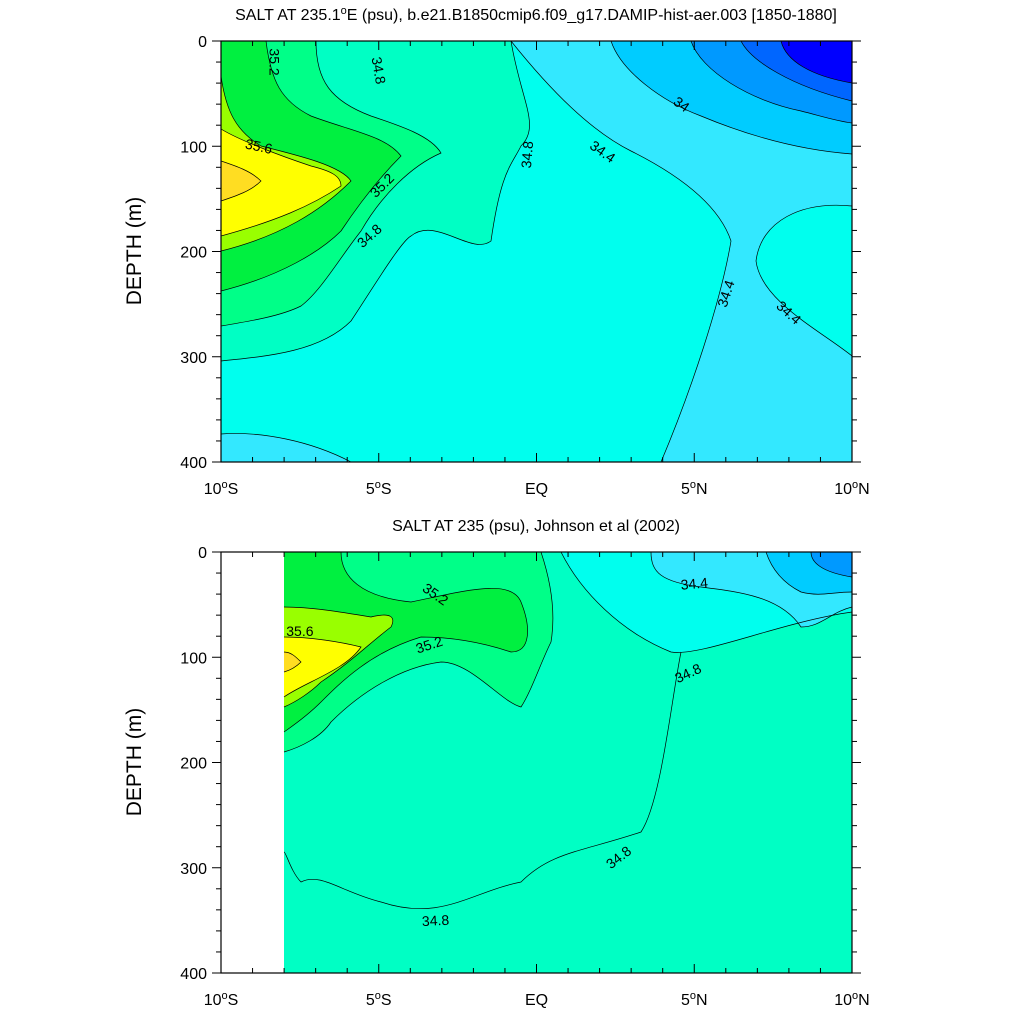 The width and height of the screenshot is (1024, 1024). I want to click on contour-line-34-4-north-pool, so click(803, 280).